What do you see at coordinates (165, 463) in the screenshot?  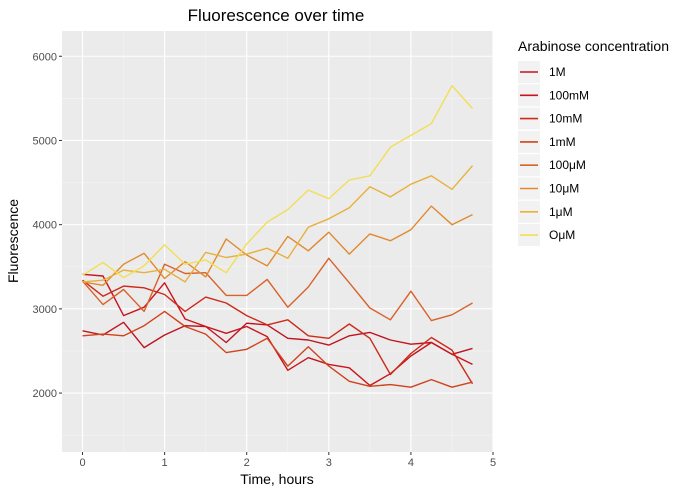 I see `x-tick-label: 1` at bounding box center [165, 463].